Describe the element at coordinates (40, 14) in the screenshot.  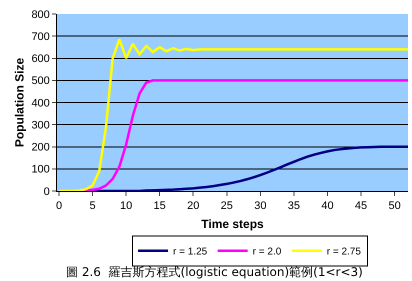
I see `y-tick-label: 800` at that location.